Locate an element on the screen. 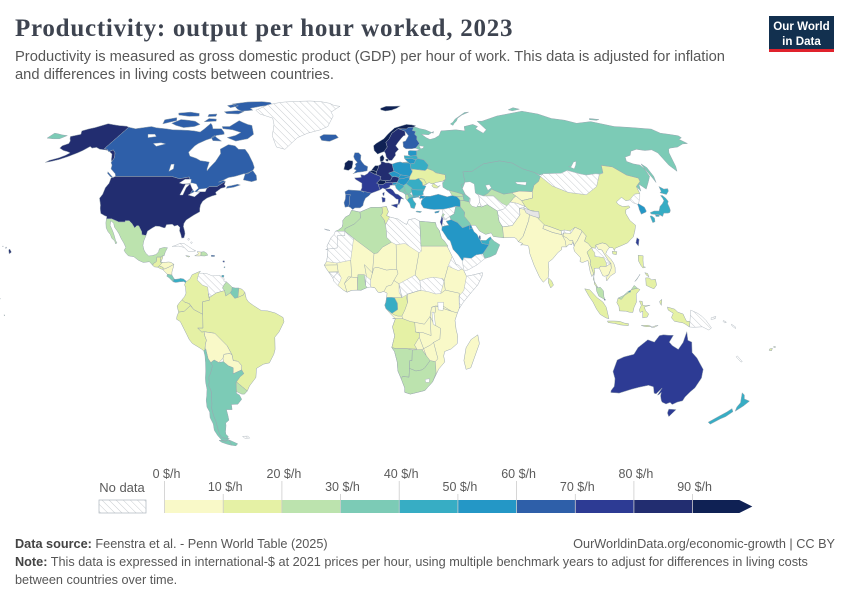 The image size is (850, 600). svg-text: 40 $/h is located at coordinates (401, 474).